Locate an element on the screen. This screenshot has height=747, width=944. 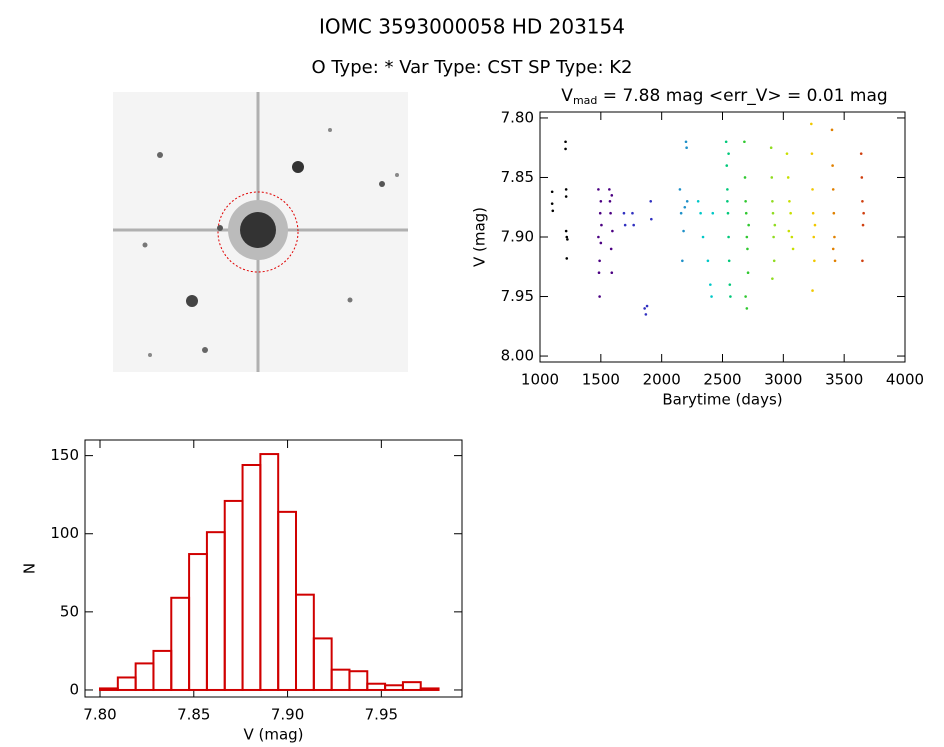
figure-title: IOMC 3593000058 HD 203154 is located at coordinates (472, 27).